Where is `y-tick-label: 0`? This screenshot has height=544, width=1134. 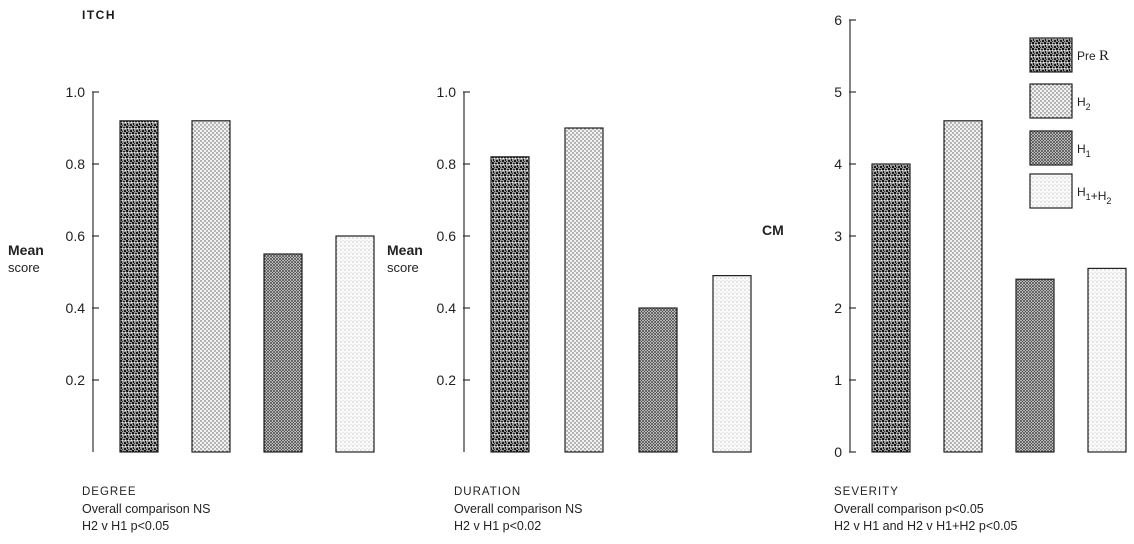 y-tick-label: 0 is located at coordinates (838, 452).